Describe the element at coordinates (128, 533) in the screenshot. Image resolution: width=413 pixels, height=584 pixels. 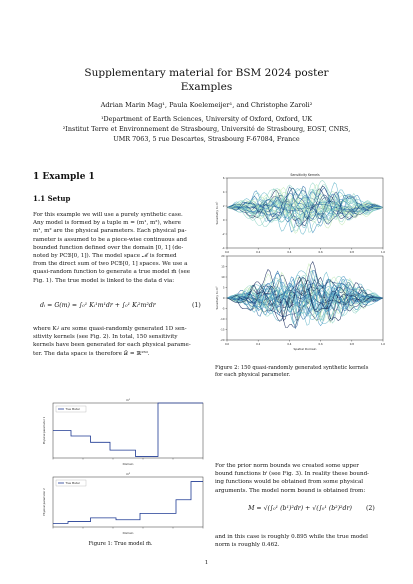
I see `true-model-panel-2-xlabel: Domain` at that location.